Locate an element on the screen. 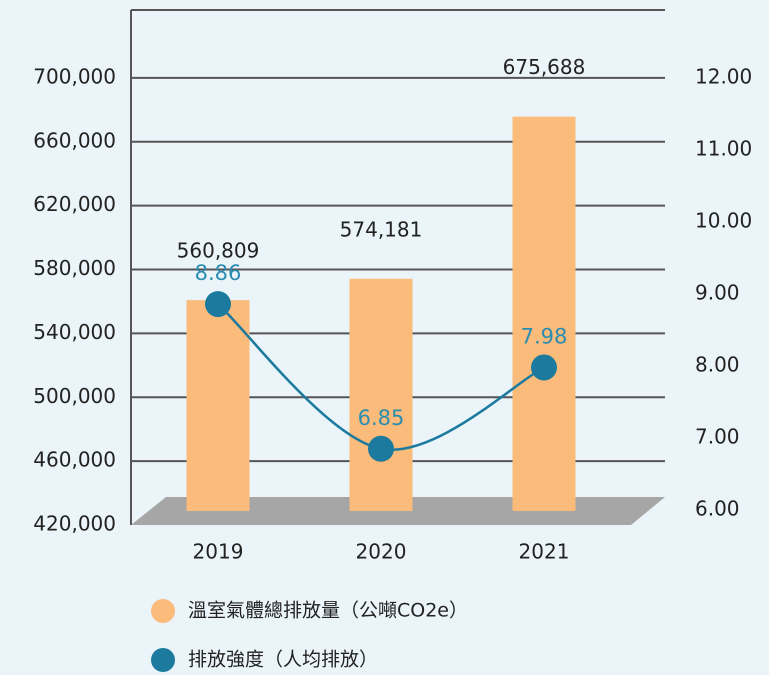  y2-tick-label: 8.00 is located at coordinates (717, 365).